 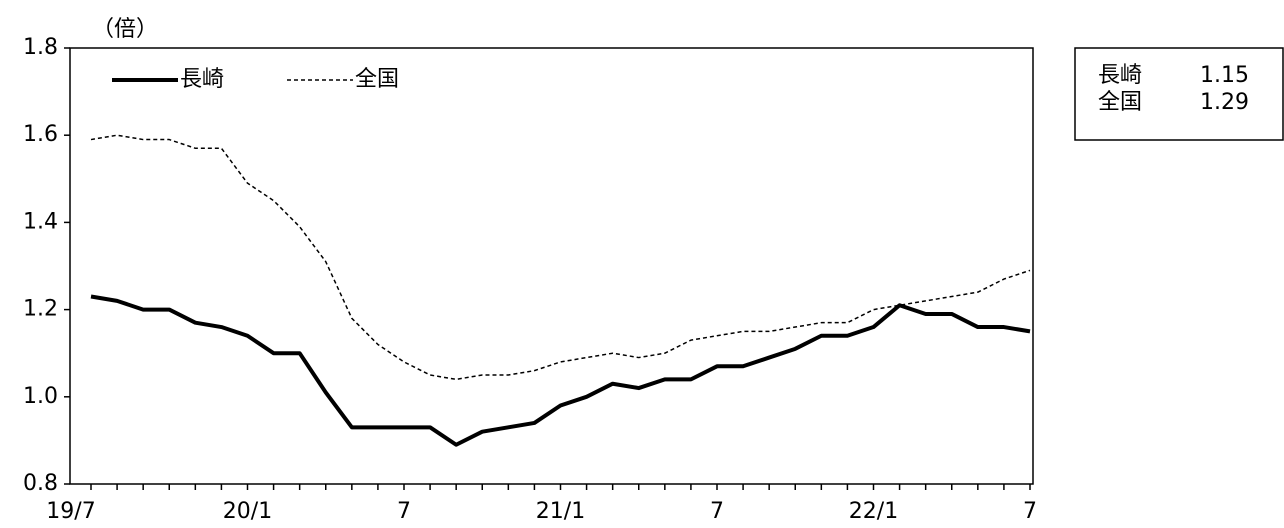 I want to click on summary-name: 長崎, so click(x=1120, y=75).